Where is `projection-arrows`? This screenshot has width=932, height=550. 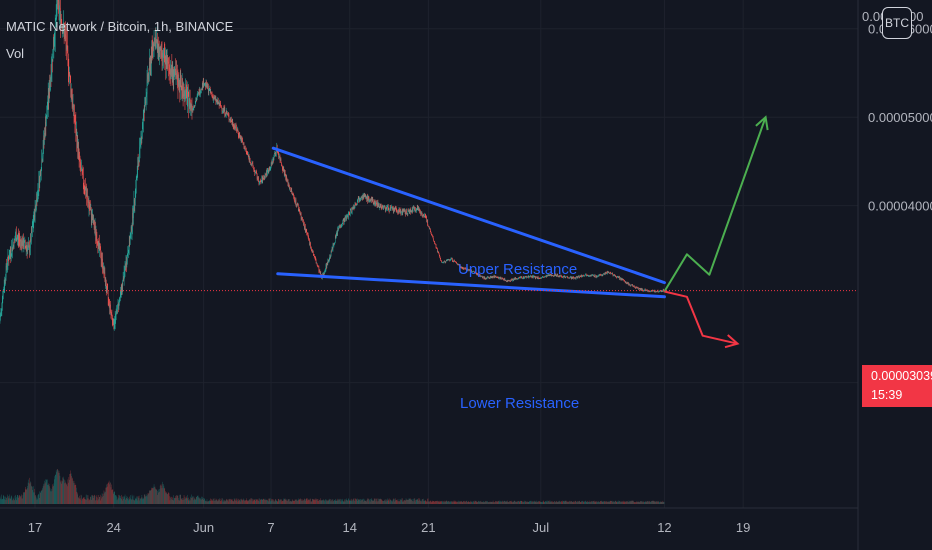 projection-arrows is located at coordinates (716, 232).